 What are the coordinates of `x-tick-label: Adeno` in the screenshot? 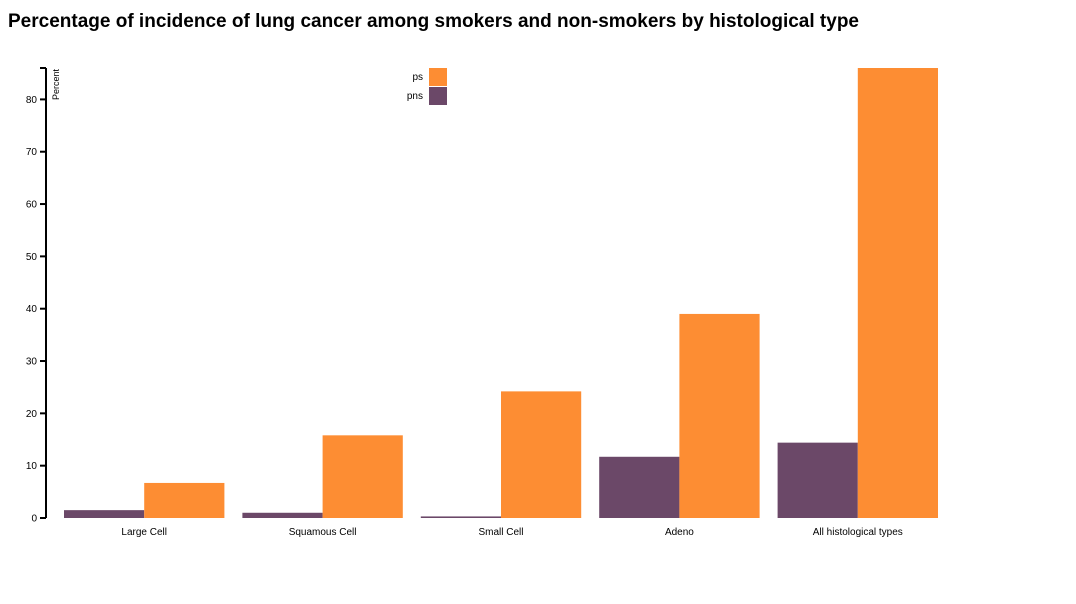 It's located at (679, 532).